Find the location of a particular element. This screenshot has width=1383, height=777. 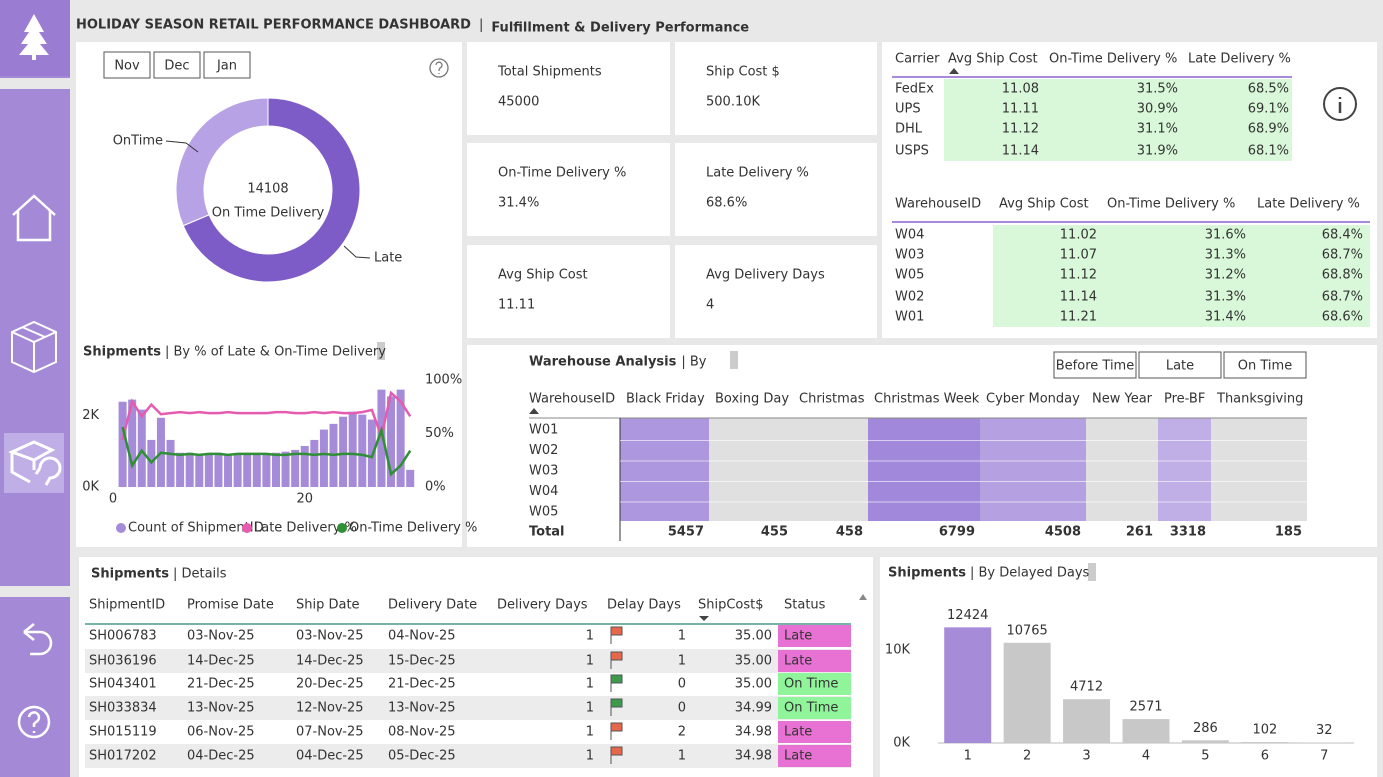

kpi-label: Avg Delivery Days is located at coordinates (765, 275).